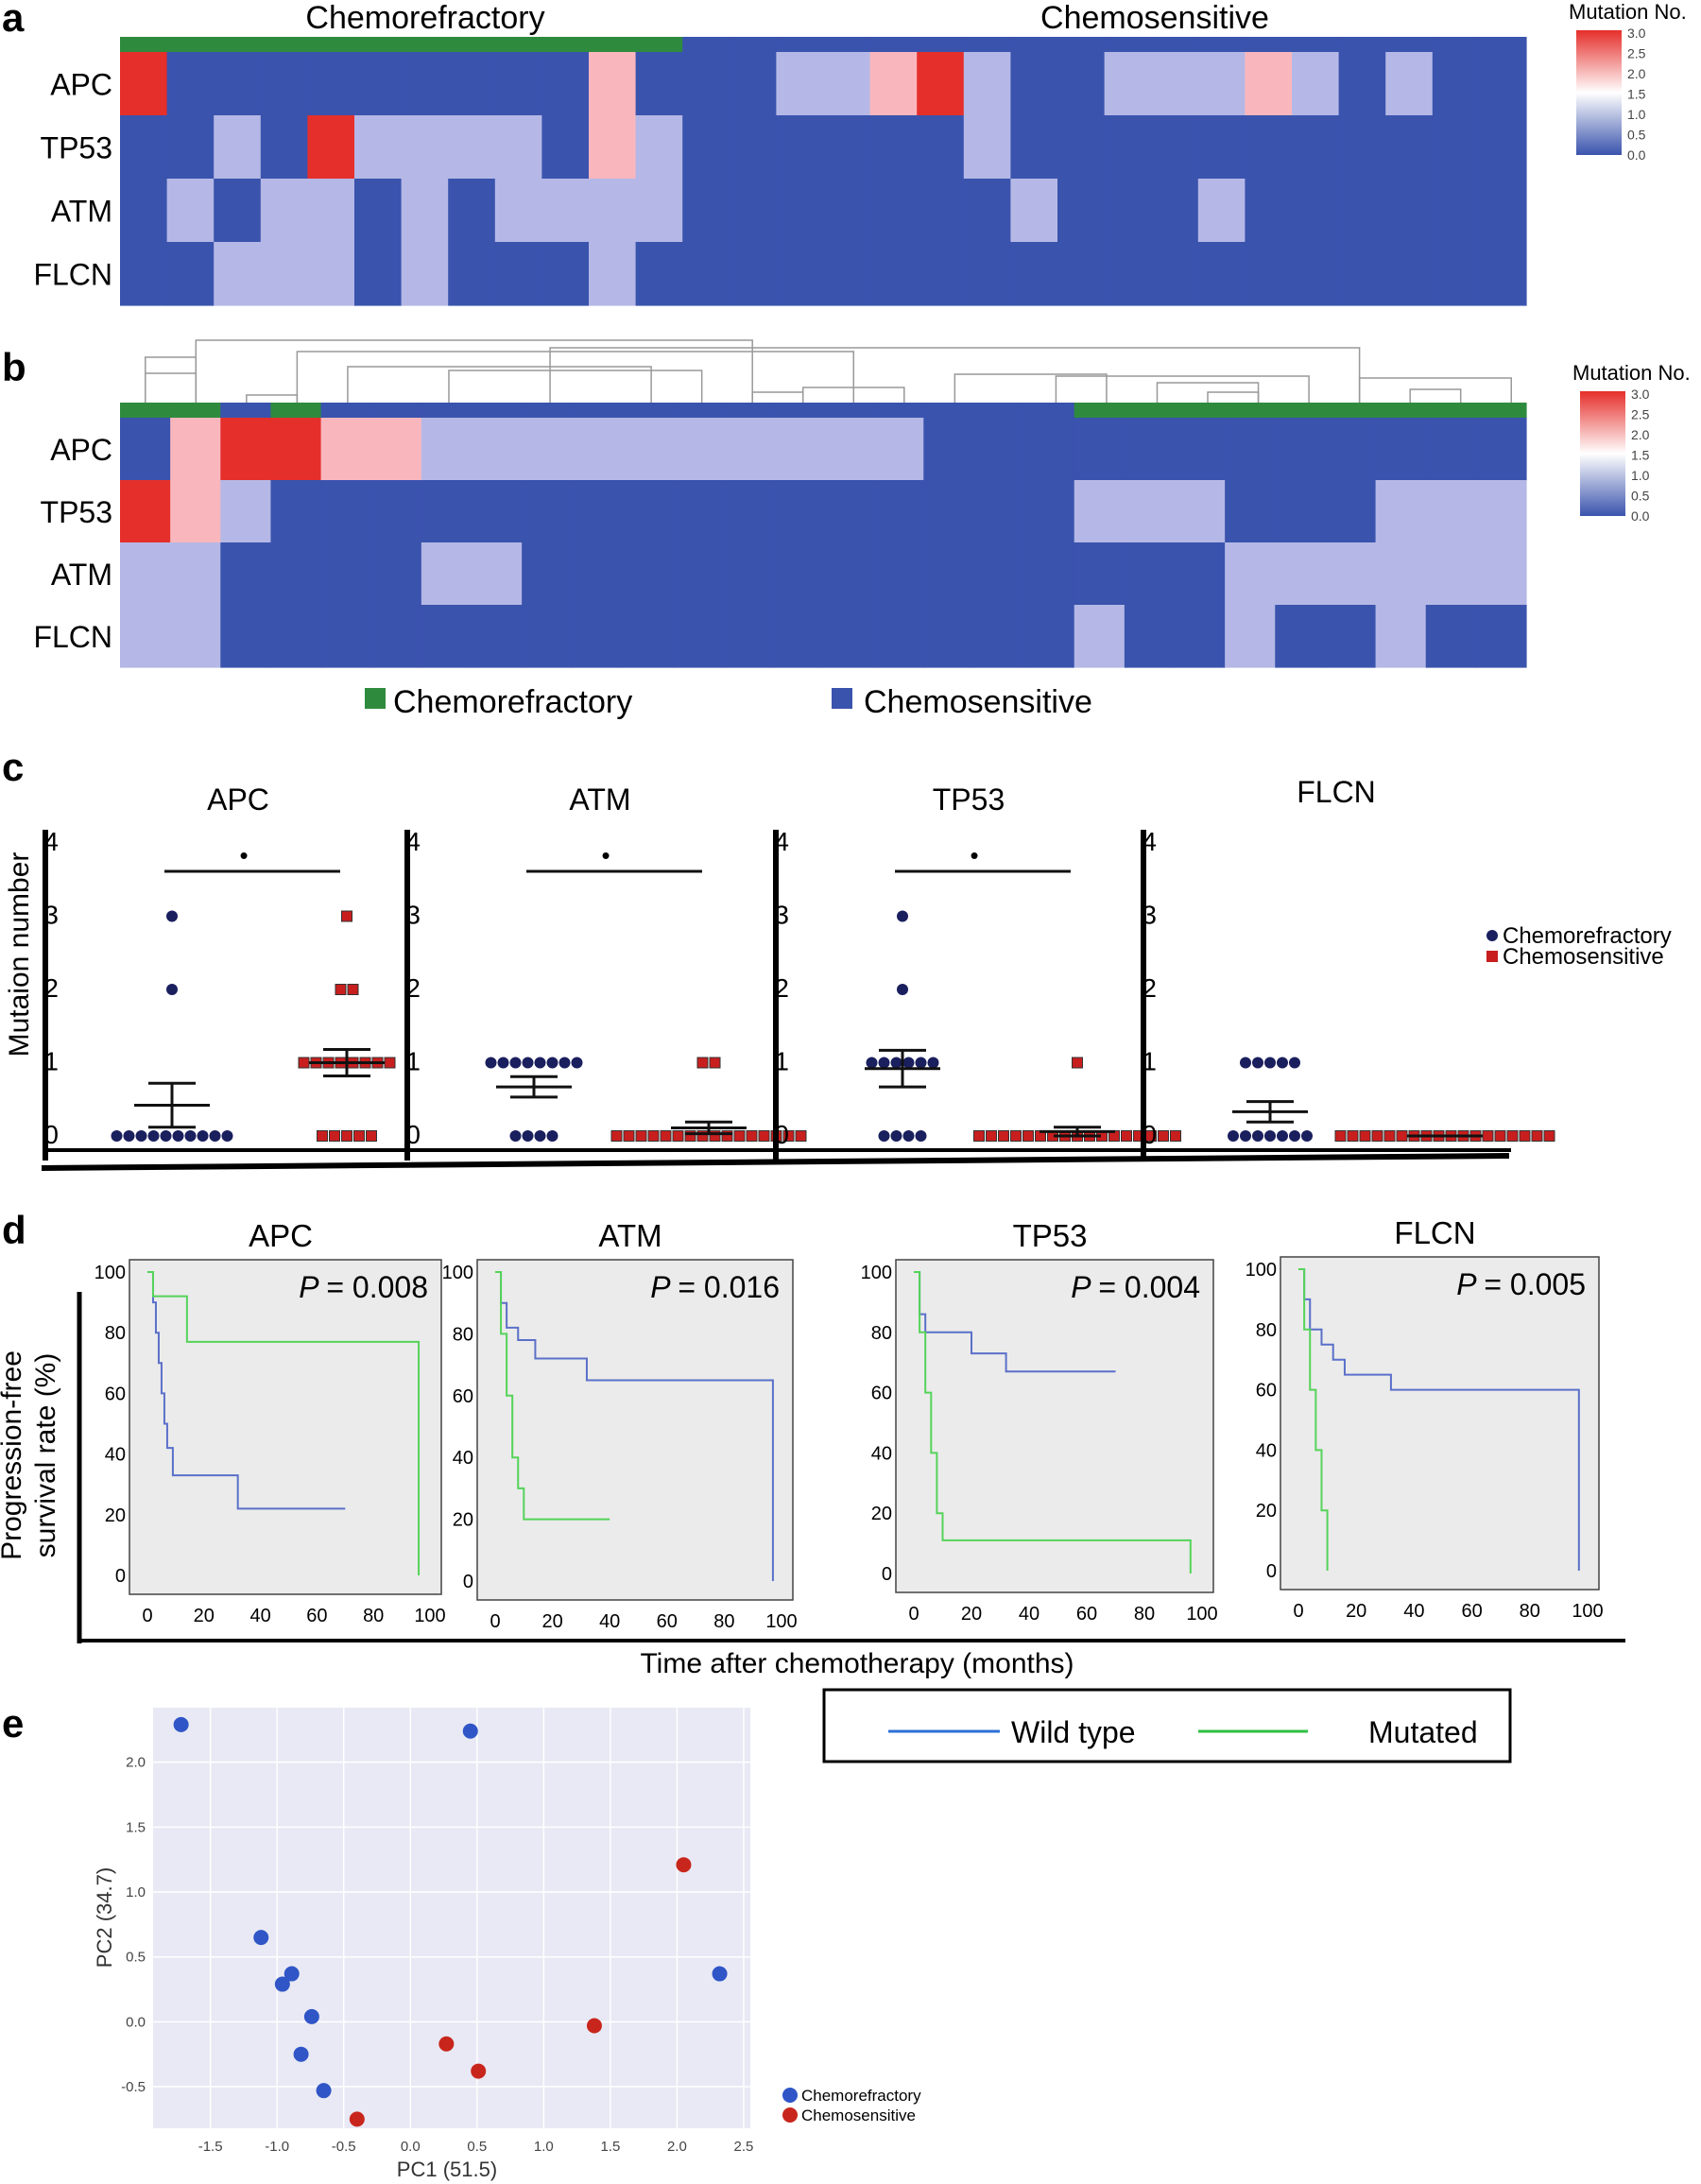 The height and width of the screenshot is (2184, 1701). I want to click on subplot-tp53: 0 1 2 3 4 TP53 •, so click(977, 972).